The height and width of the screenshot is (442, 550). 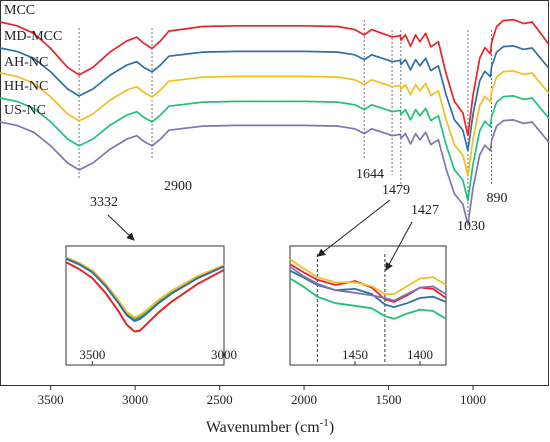 What do you see at coordinates (220, 399) in the screenshot?
I see `x-tick-label-2500: 2500` at bounding box center [220, 399].